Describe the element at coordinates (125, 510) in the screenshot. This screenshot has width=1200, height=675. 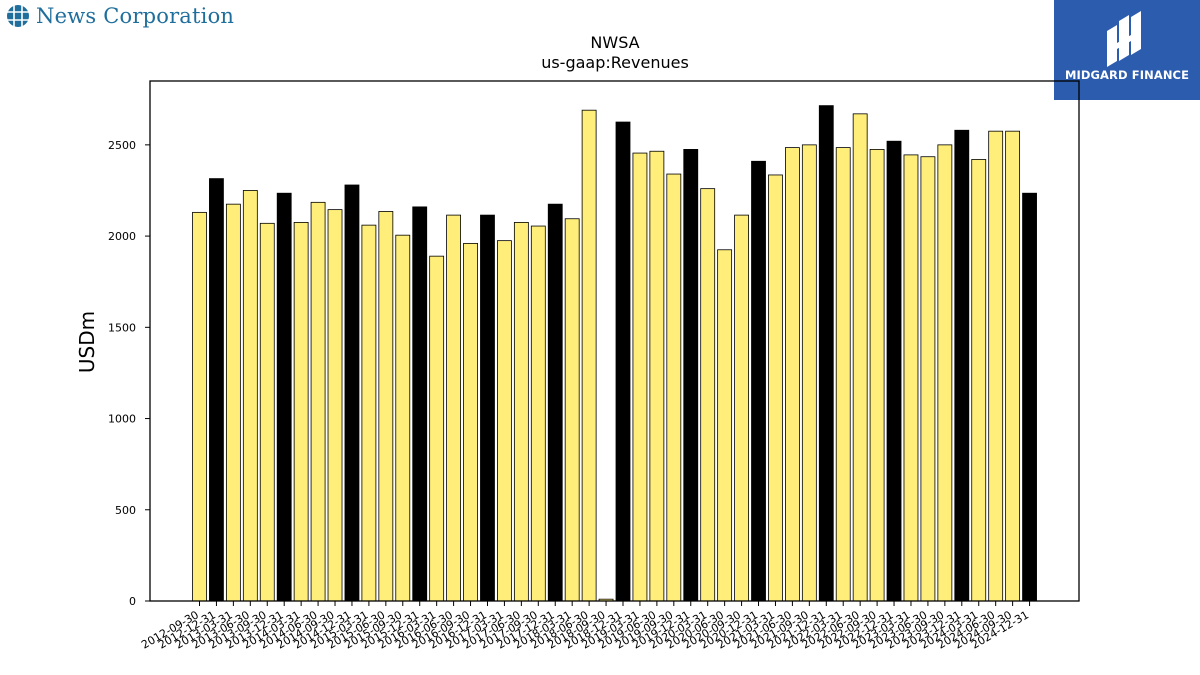
I see `y-tick-label: 500` at that location.